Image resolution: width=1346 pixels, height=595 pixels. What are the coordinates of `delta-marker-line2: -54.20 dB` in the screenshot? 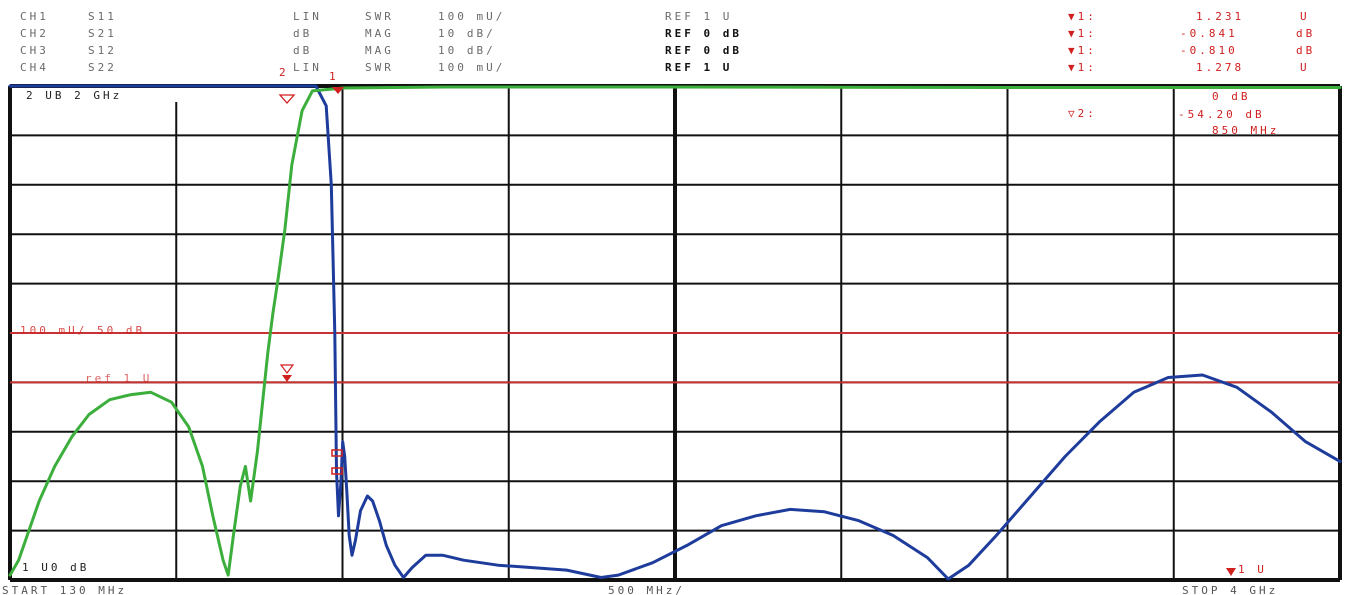 It's located at (1221, 114).